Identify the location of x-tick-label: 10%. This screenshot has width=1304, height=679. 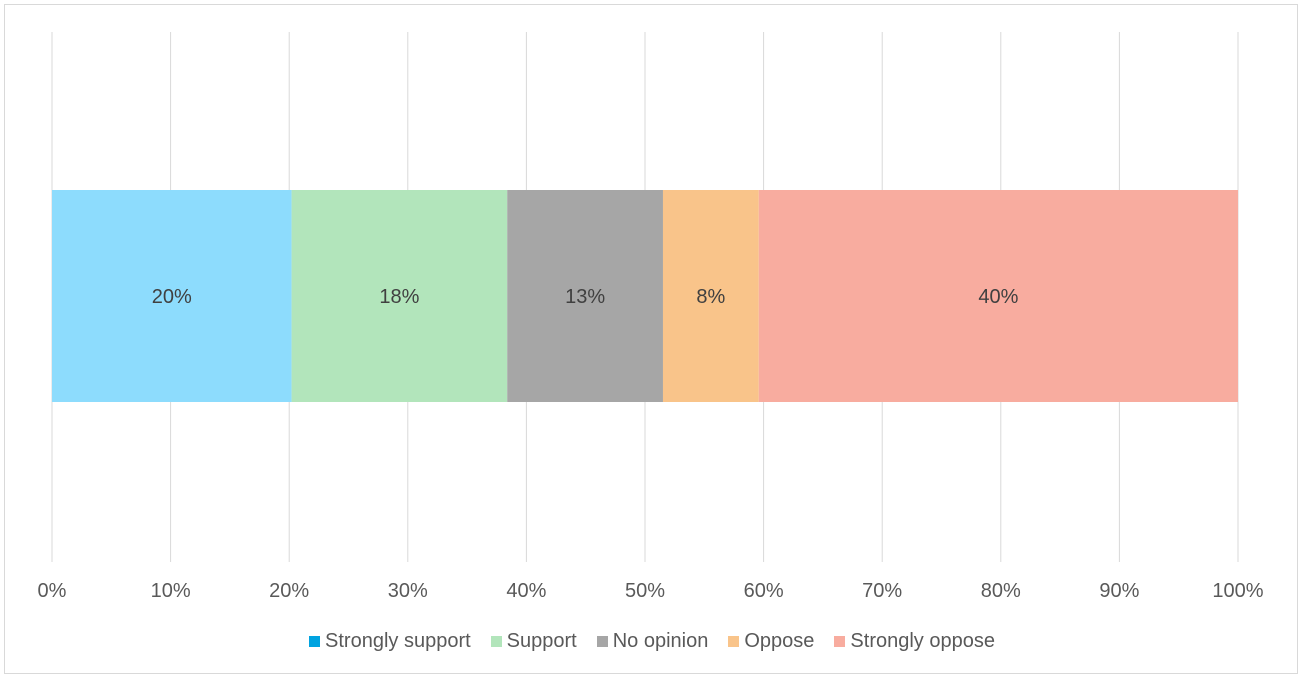
(171, 591).